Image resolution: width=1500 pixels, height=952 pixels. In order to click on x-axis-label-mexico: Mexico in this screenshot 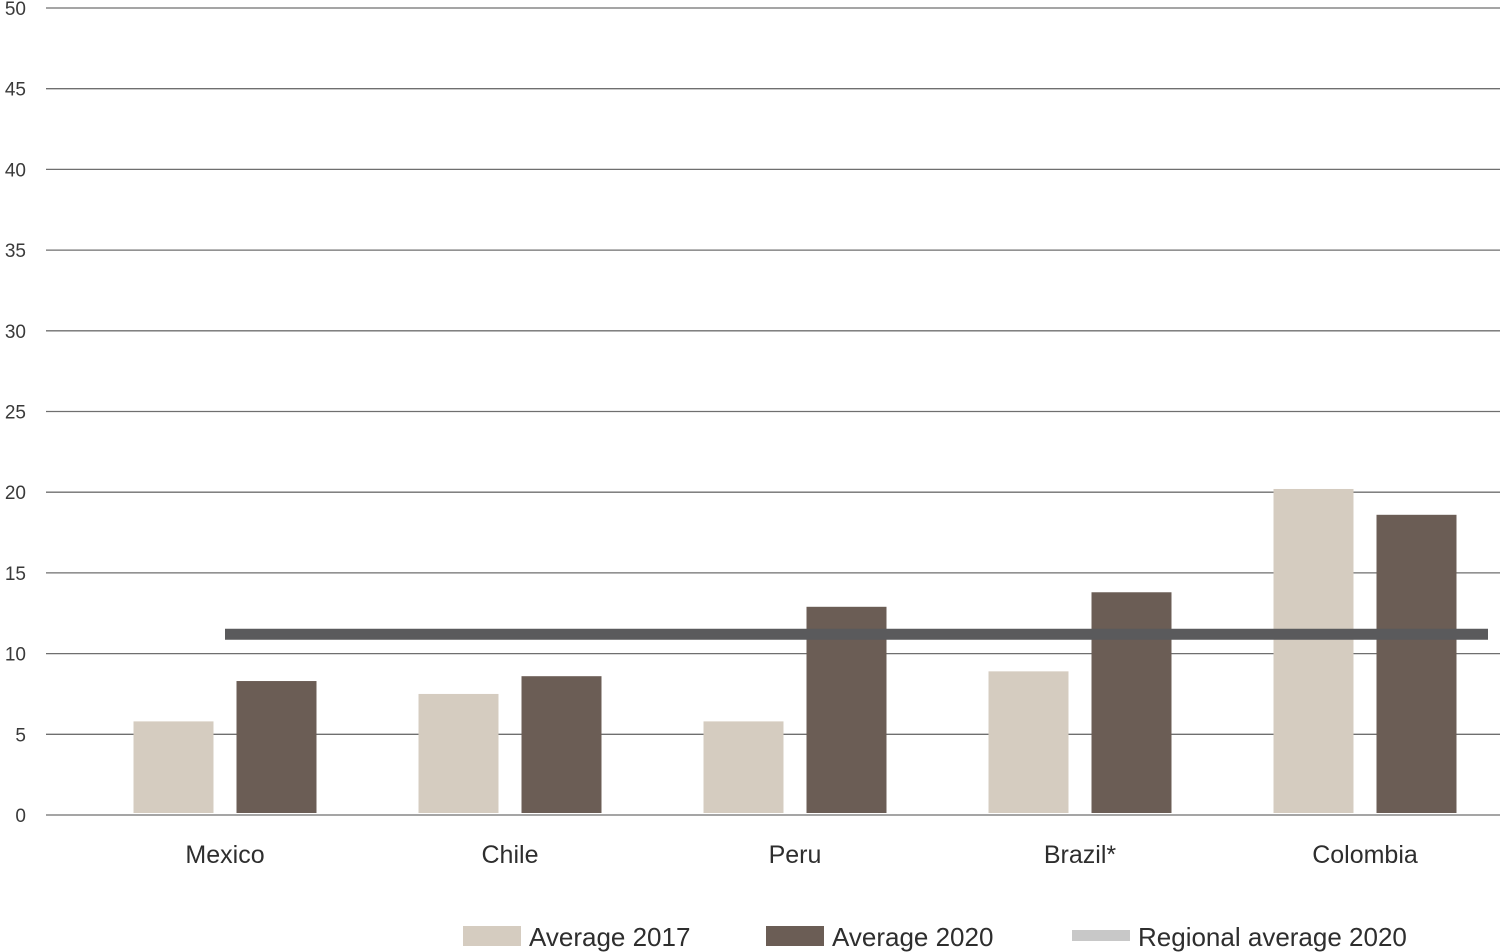, I will do `click(224, 855)`.